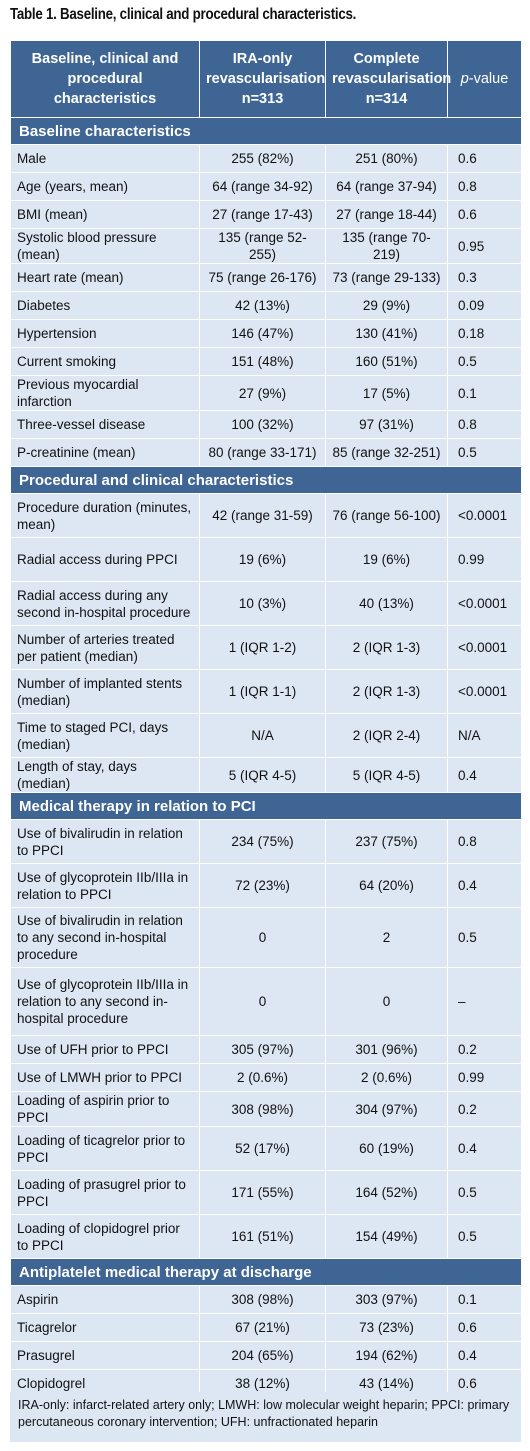  I want to click on table-row: Current smoking 151 (48%) 160 (51%) 0.5, so click(266, 361).